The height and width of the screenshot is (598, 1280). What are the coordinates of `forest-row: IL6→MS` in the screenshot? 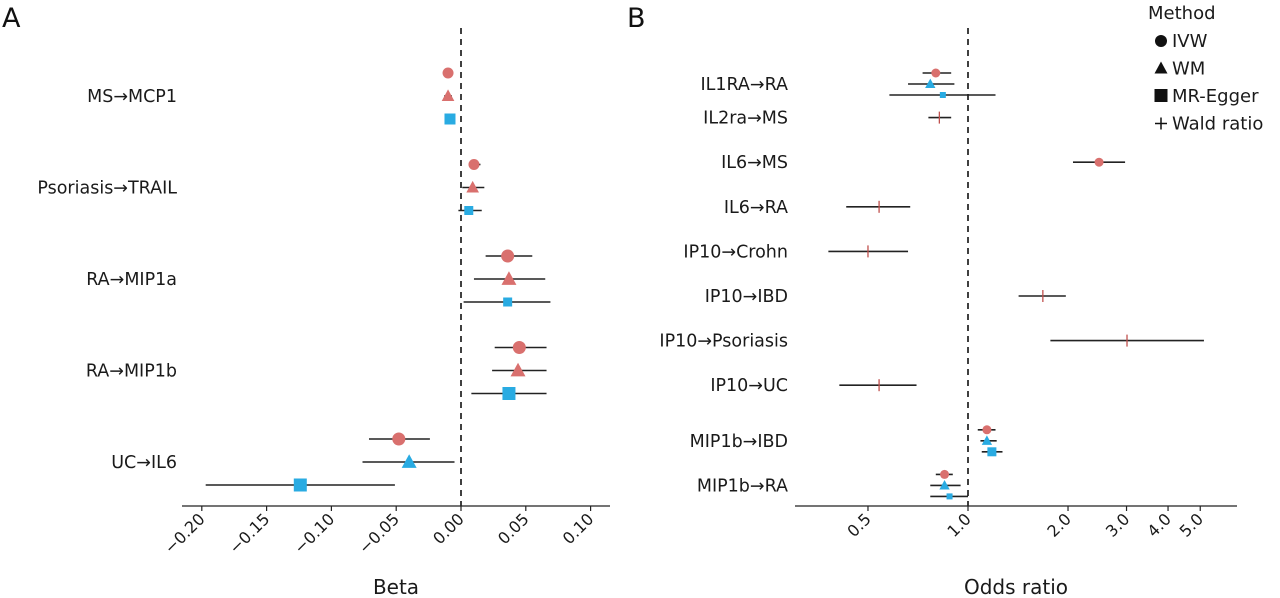 It's located at (923, 163).